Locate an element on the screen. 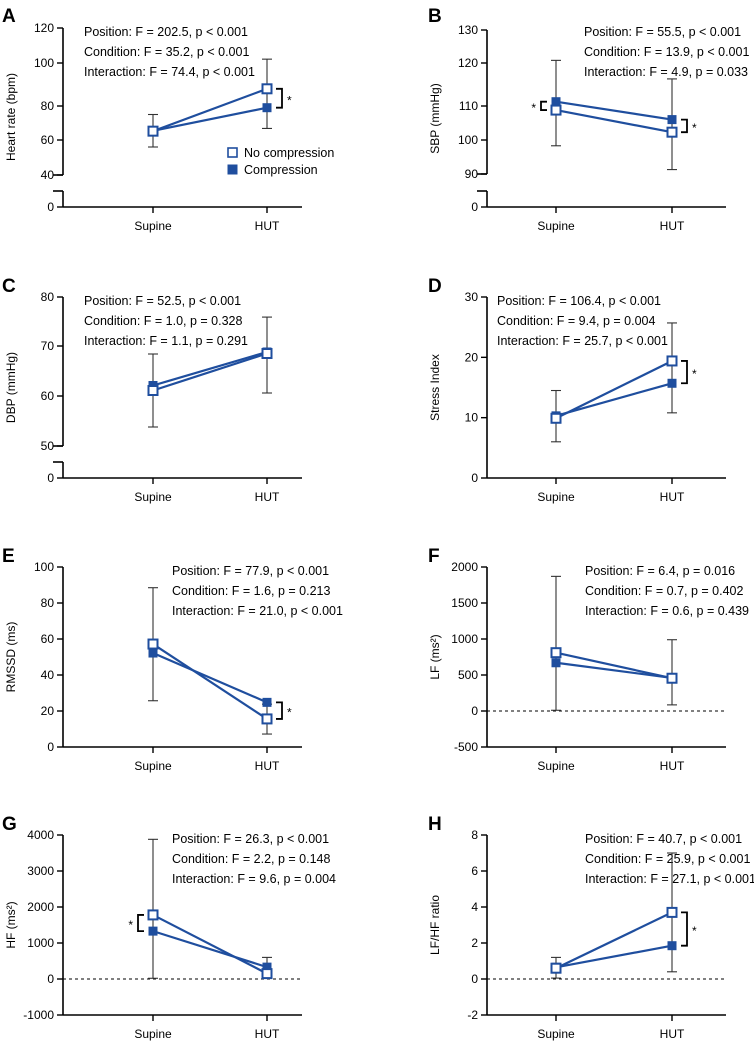 The height and width of the screenshot is (1045, 754). y-tick-label: 90 is located at coordinates (472, 174).